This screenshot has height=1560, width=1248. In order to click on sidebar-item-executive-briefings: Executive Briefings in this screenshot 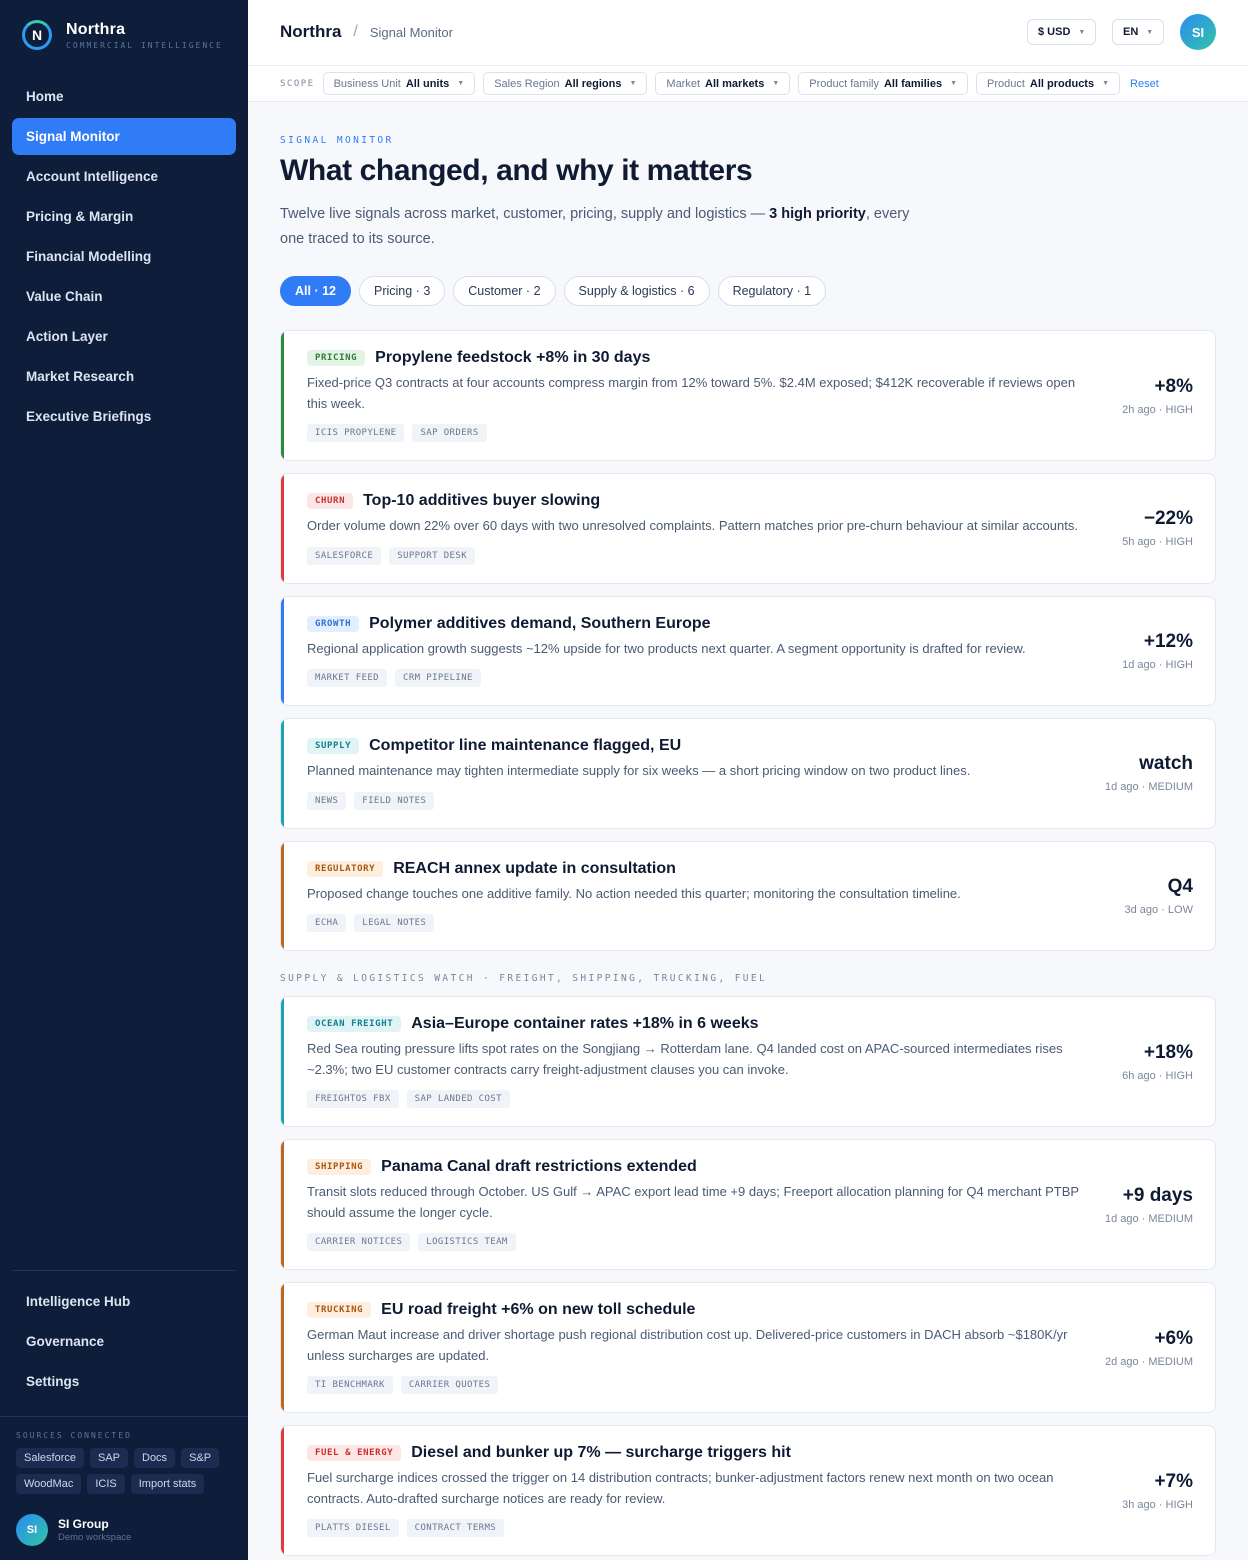, I will do `click(89, 416)`.